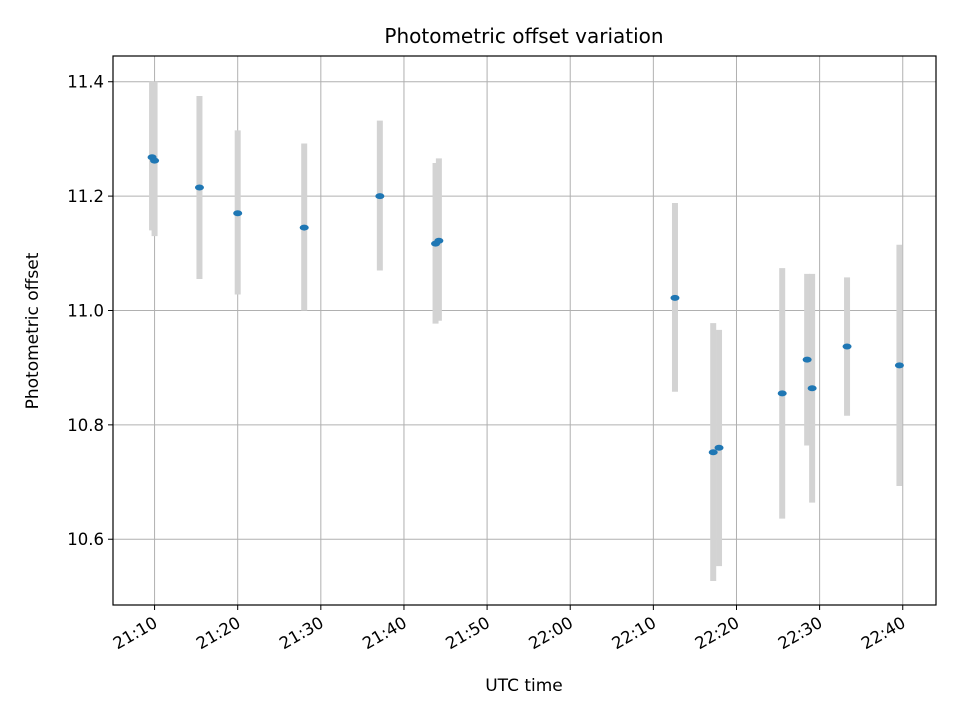  I want to click on y-axis-label: Photometric offset, so click(33, 330).